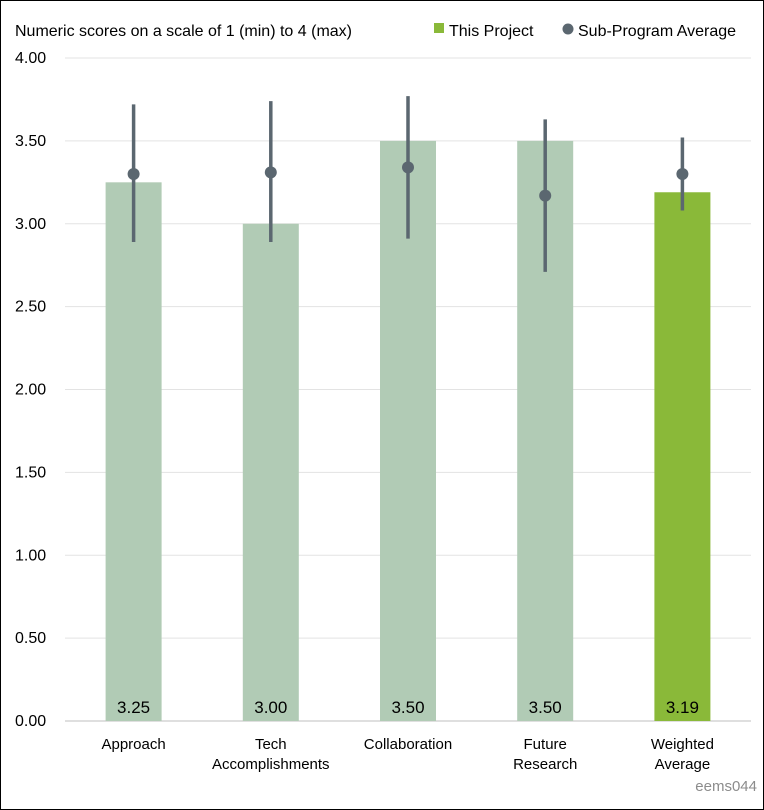  I want to click on y-tick-label: 4.00, so click(30, 58).